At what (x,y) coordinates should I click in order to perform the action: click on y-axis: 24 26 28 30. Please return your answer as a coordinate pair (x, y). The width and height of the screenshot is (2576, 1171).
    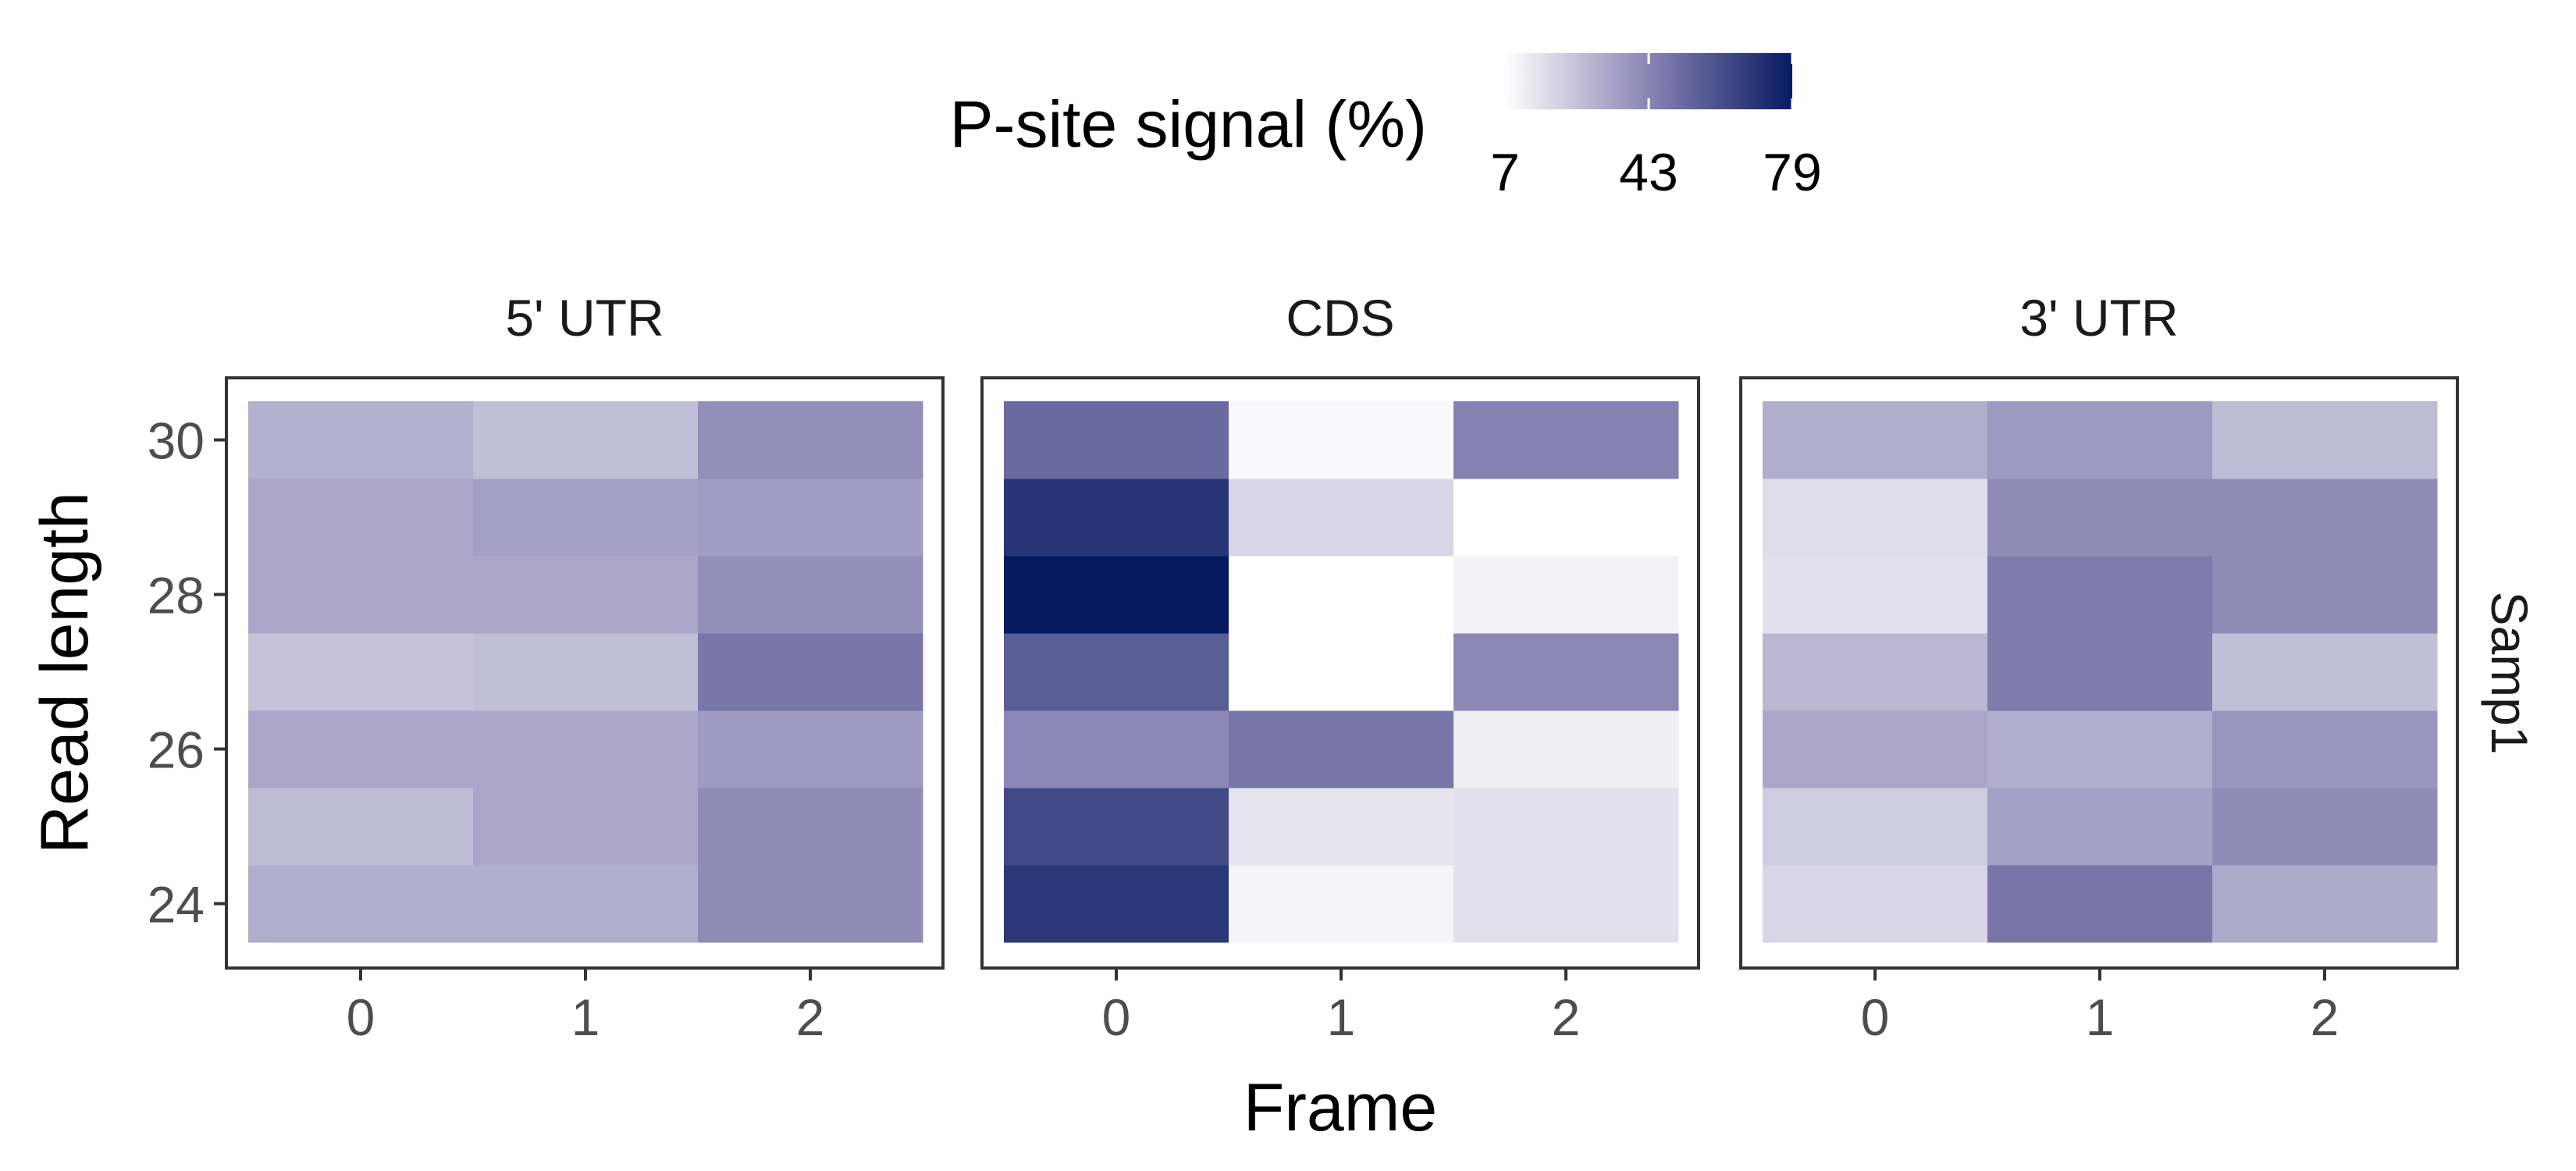
    Looking at the image, I should click on (187, 673).